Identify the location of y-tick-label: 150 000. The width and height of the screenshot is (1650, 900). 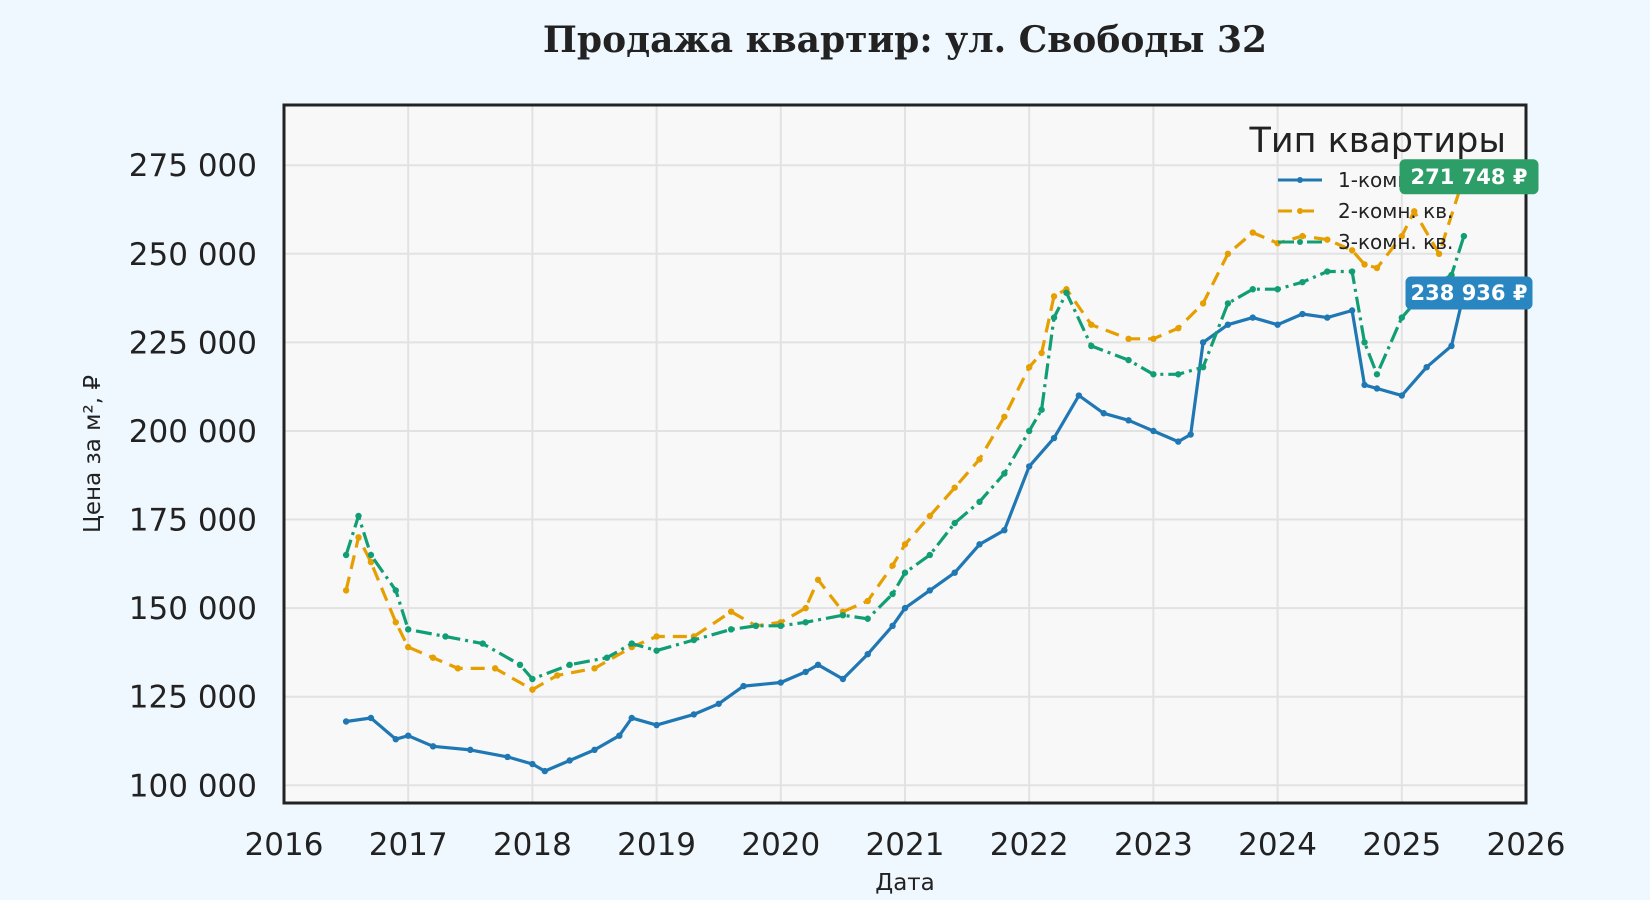
(193, 609).